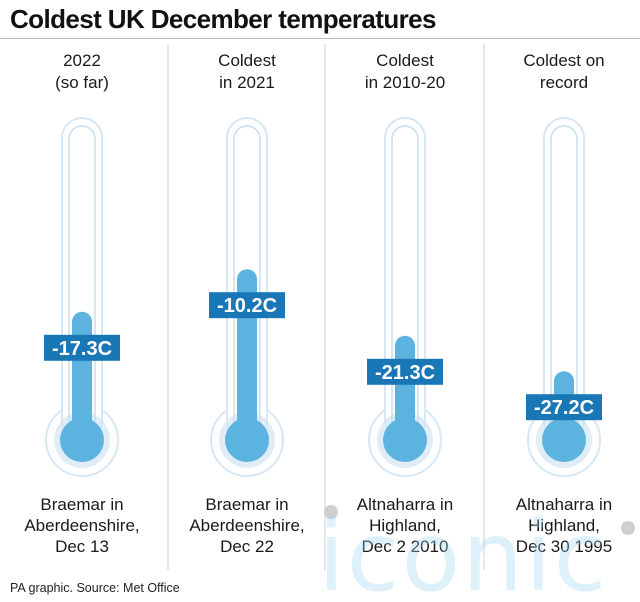  I want to click on location-label: Dec 30 1995, so click(564, 546).